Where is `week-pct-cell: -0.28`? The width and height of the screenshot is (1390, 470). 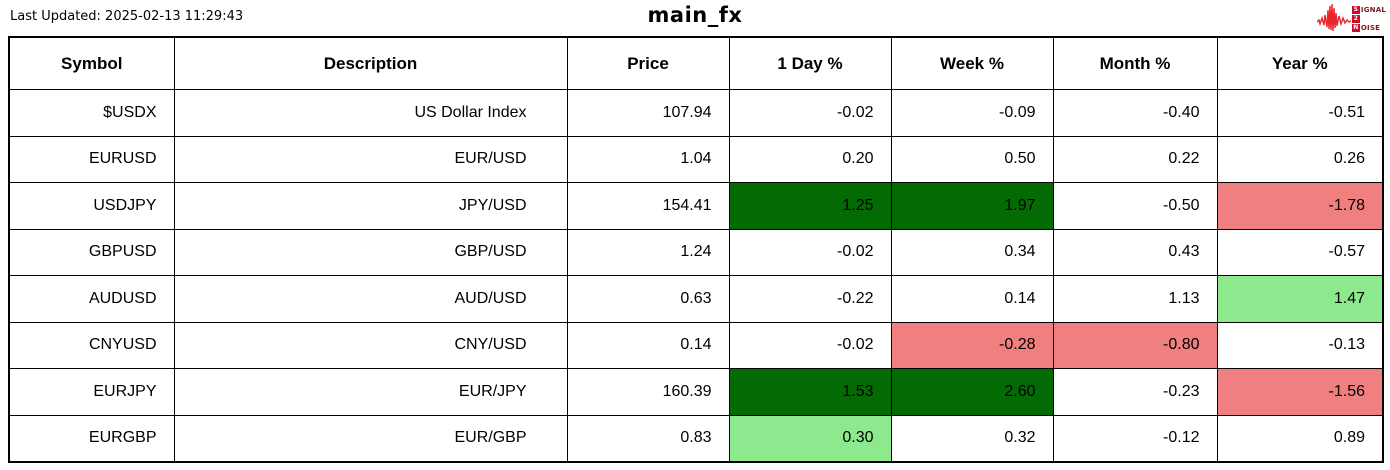
week-pct-cell: -0.28 is located at coordinates (972, 345).